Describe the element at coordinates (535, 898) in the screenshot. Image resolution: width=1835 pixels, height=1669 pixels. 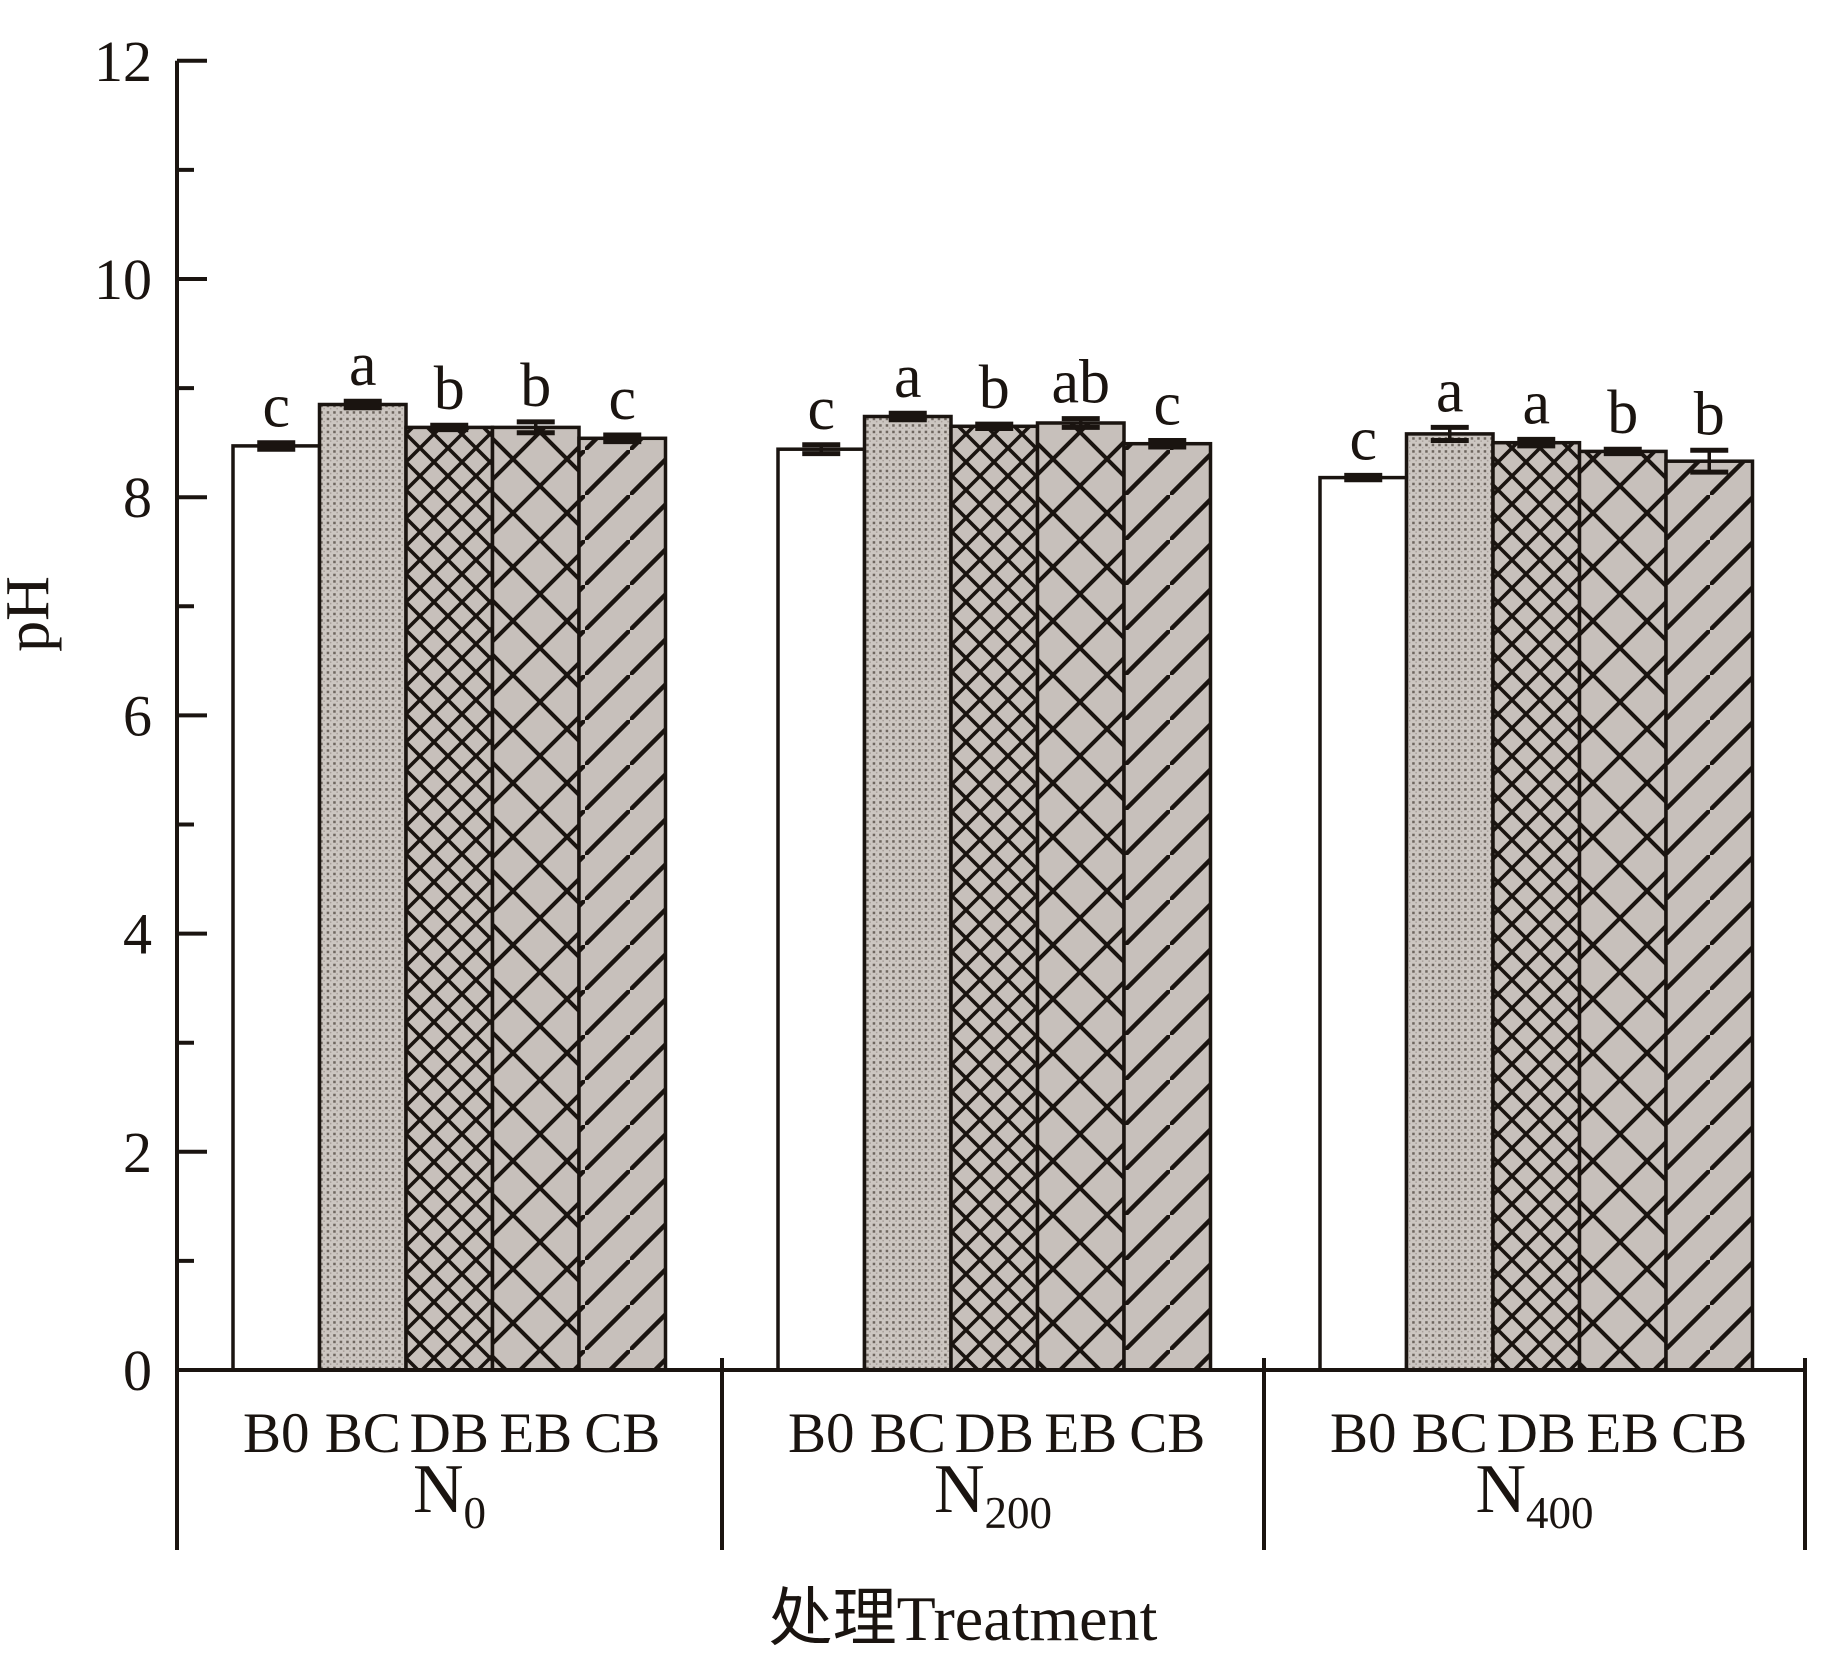
I see `bar-EB-N0` at that location.